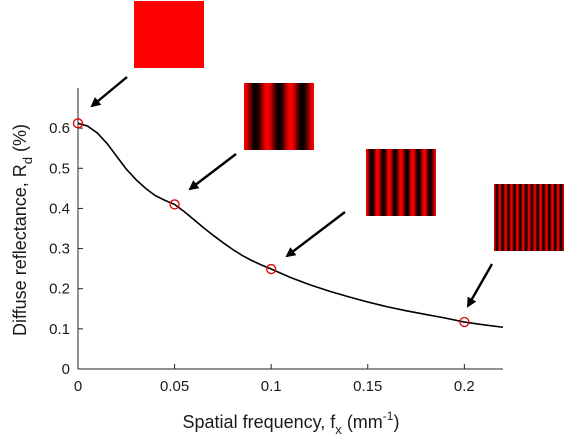 The image size is (564, 443). Describe the element at coordinates (59, 329) in the screenshot. I see `y-tick-label: 0.1` at that location.